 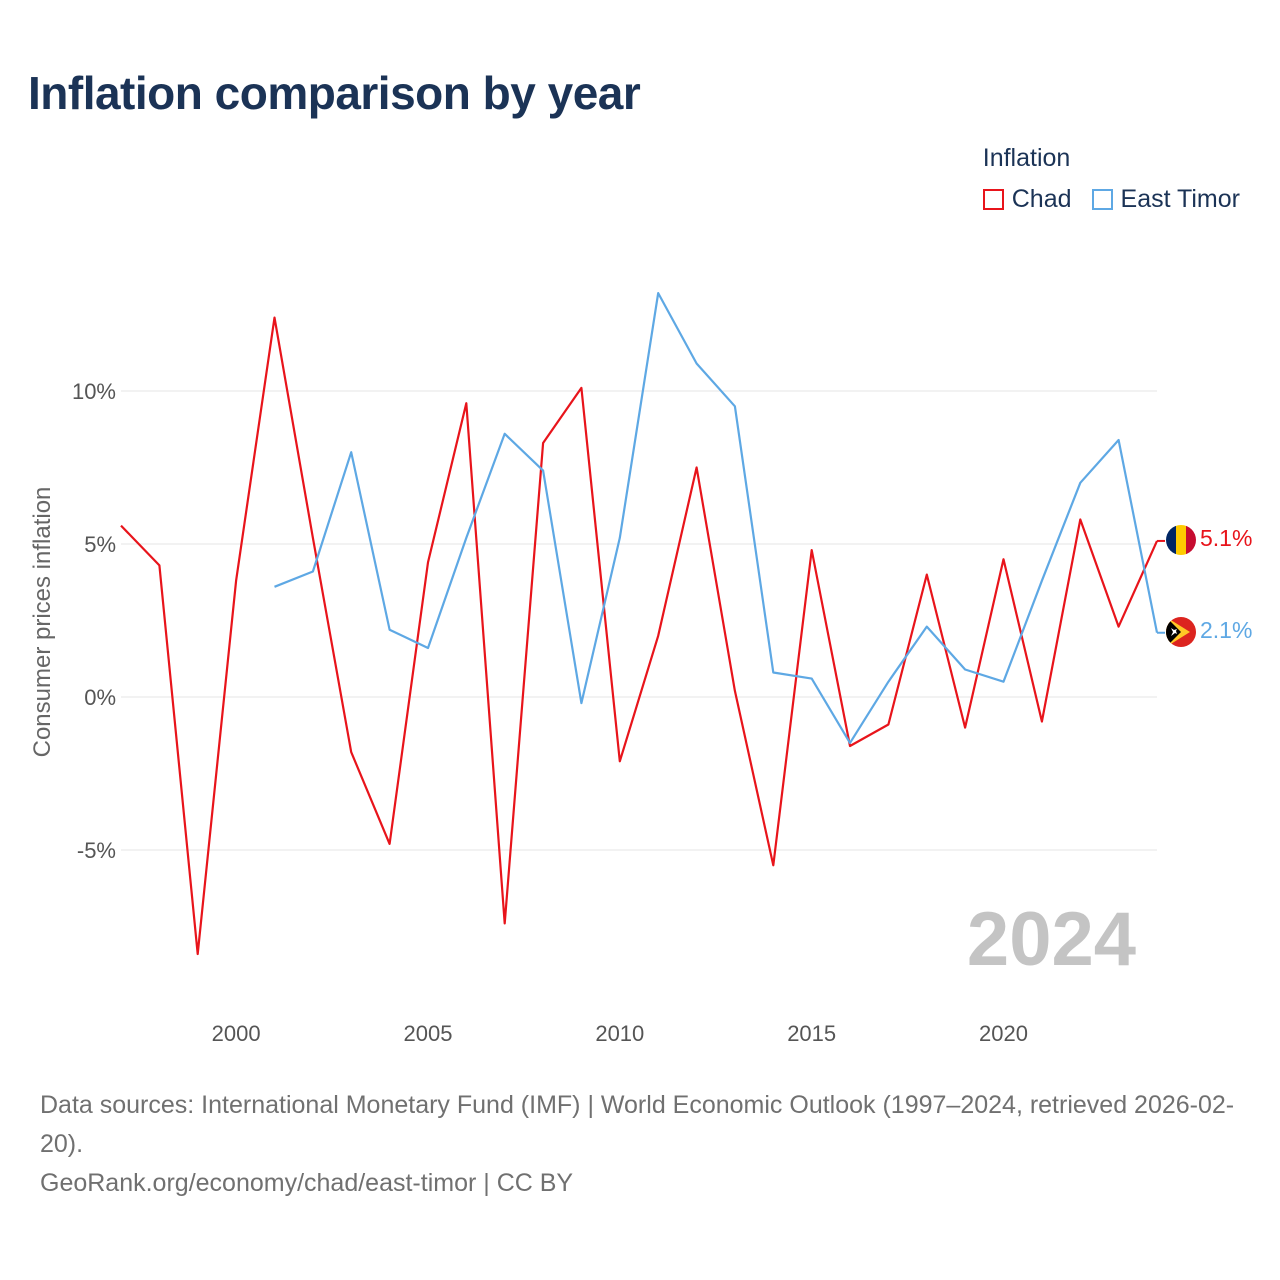 What do you see at coordinates (1026, 158) in the screenshot?
I see `legend-title: Inflation` at bounding box center [1026, 158].